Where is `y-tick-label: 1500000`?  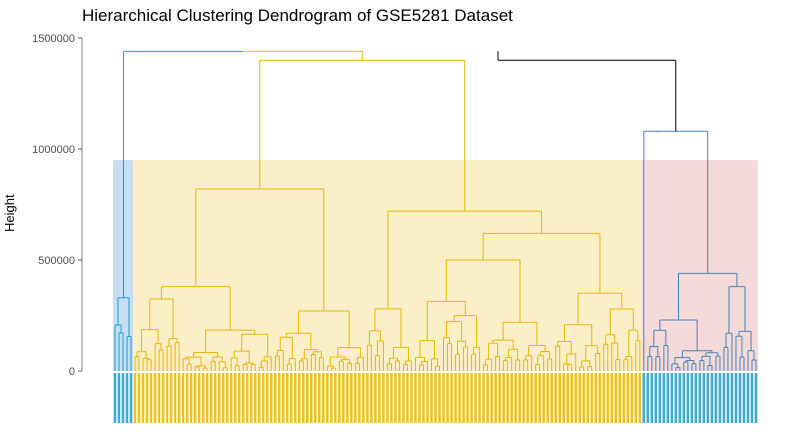 y-tick-label: 1500000 is located at coordinates (53, 39).